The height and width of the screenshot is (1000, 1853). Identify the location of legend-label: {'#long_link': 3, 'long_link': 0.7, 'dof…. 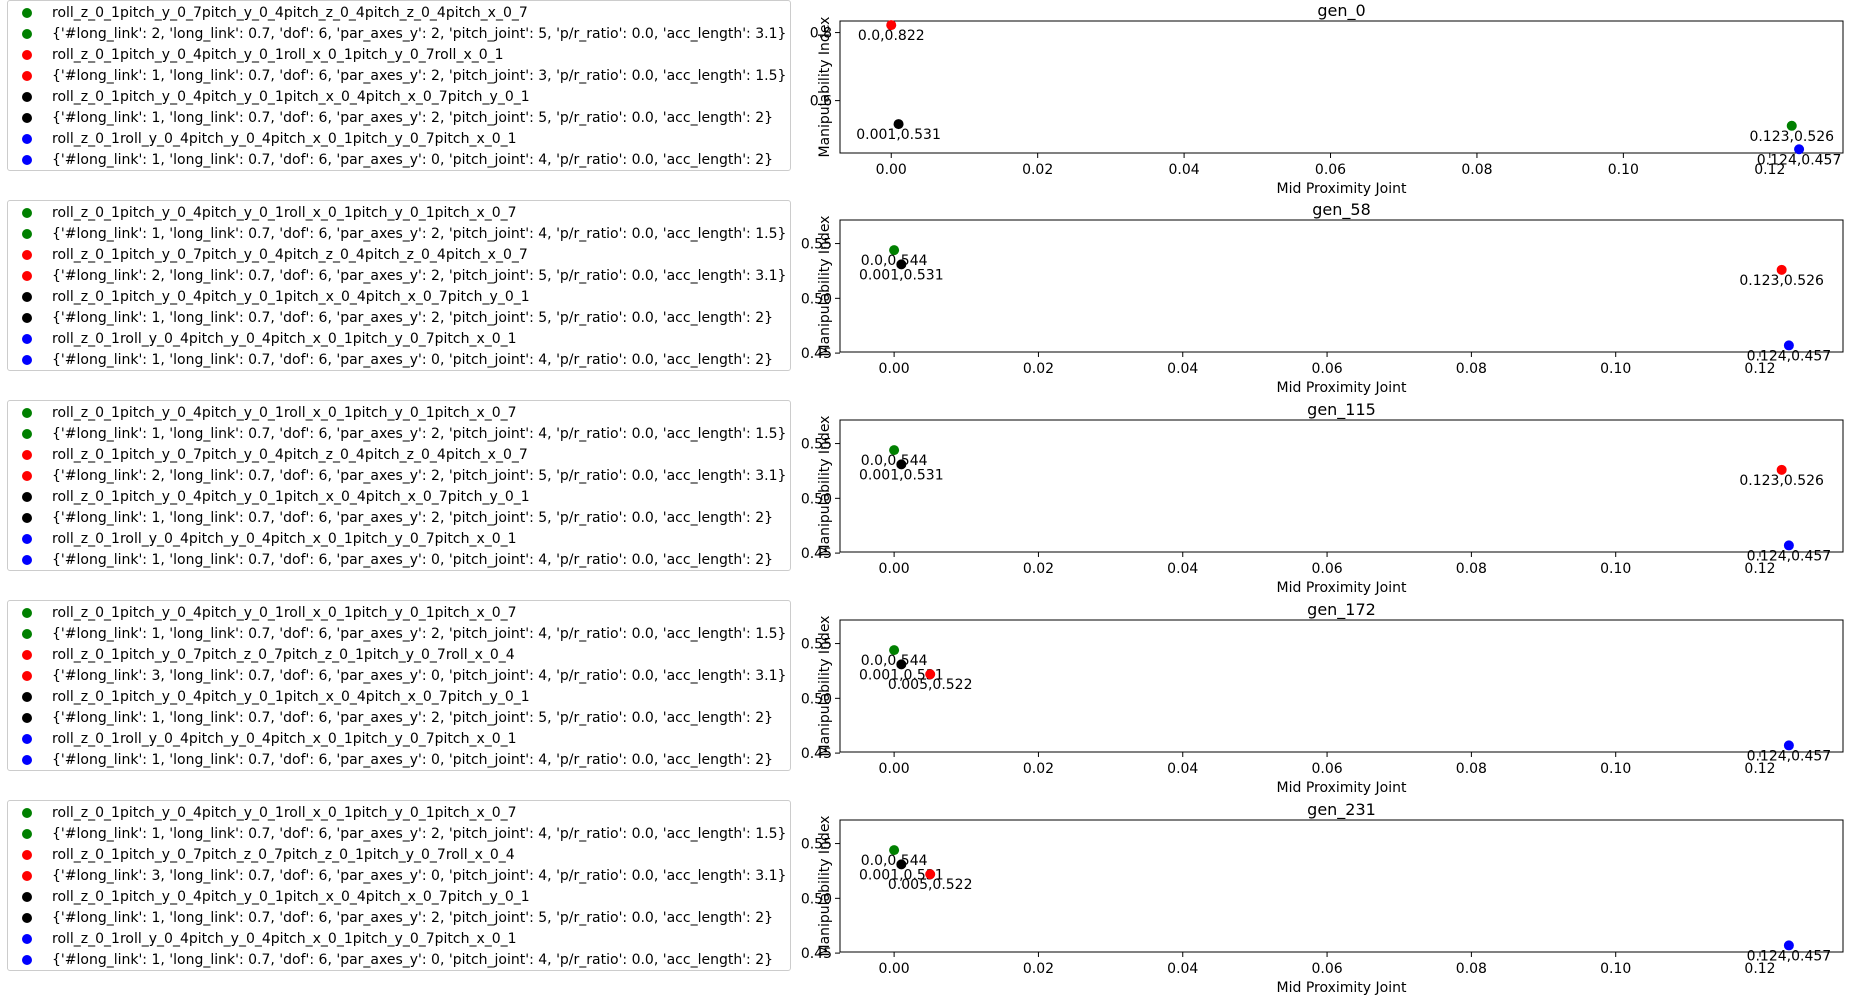
(419, 876).